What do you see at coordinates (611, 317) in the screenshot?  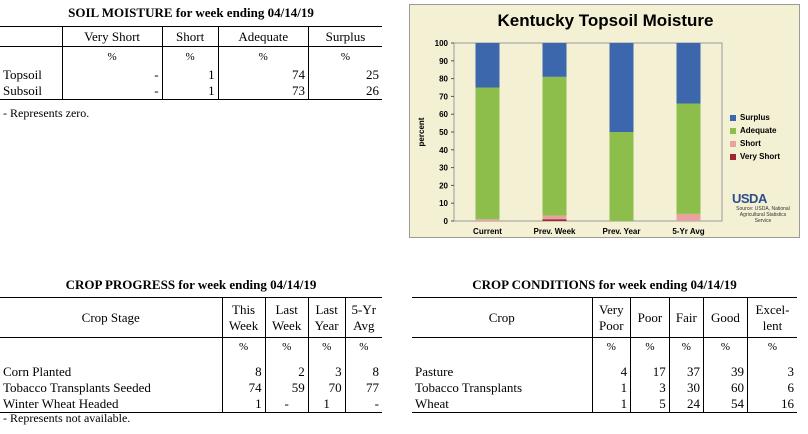 I see `col-header: Very Poor` at bounding box center [611, 317].